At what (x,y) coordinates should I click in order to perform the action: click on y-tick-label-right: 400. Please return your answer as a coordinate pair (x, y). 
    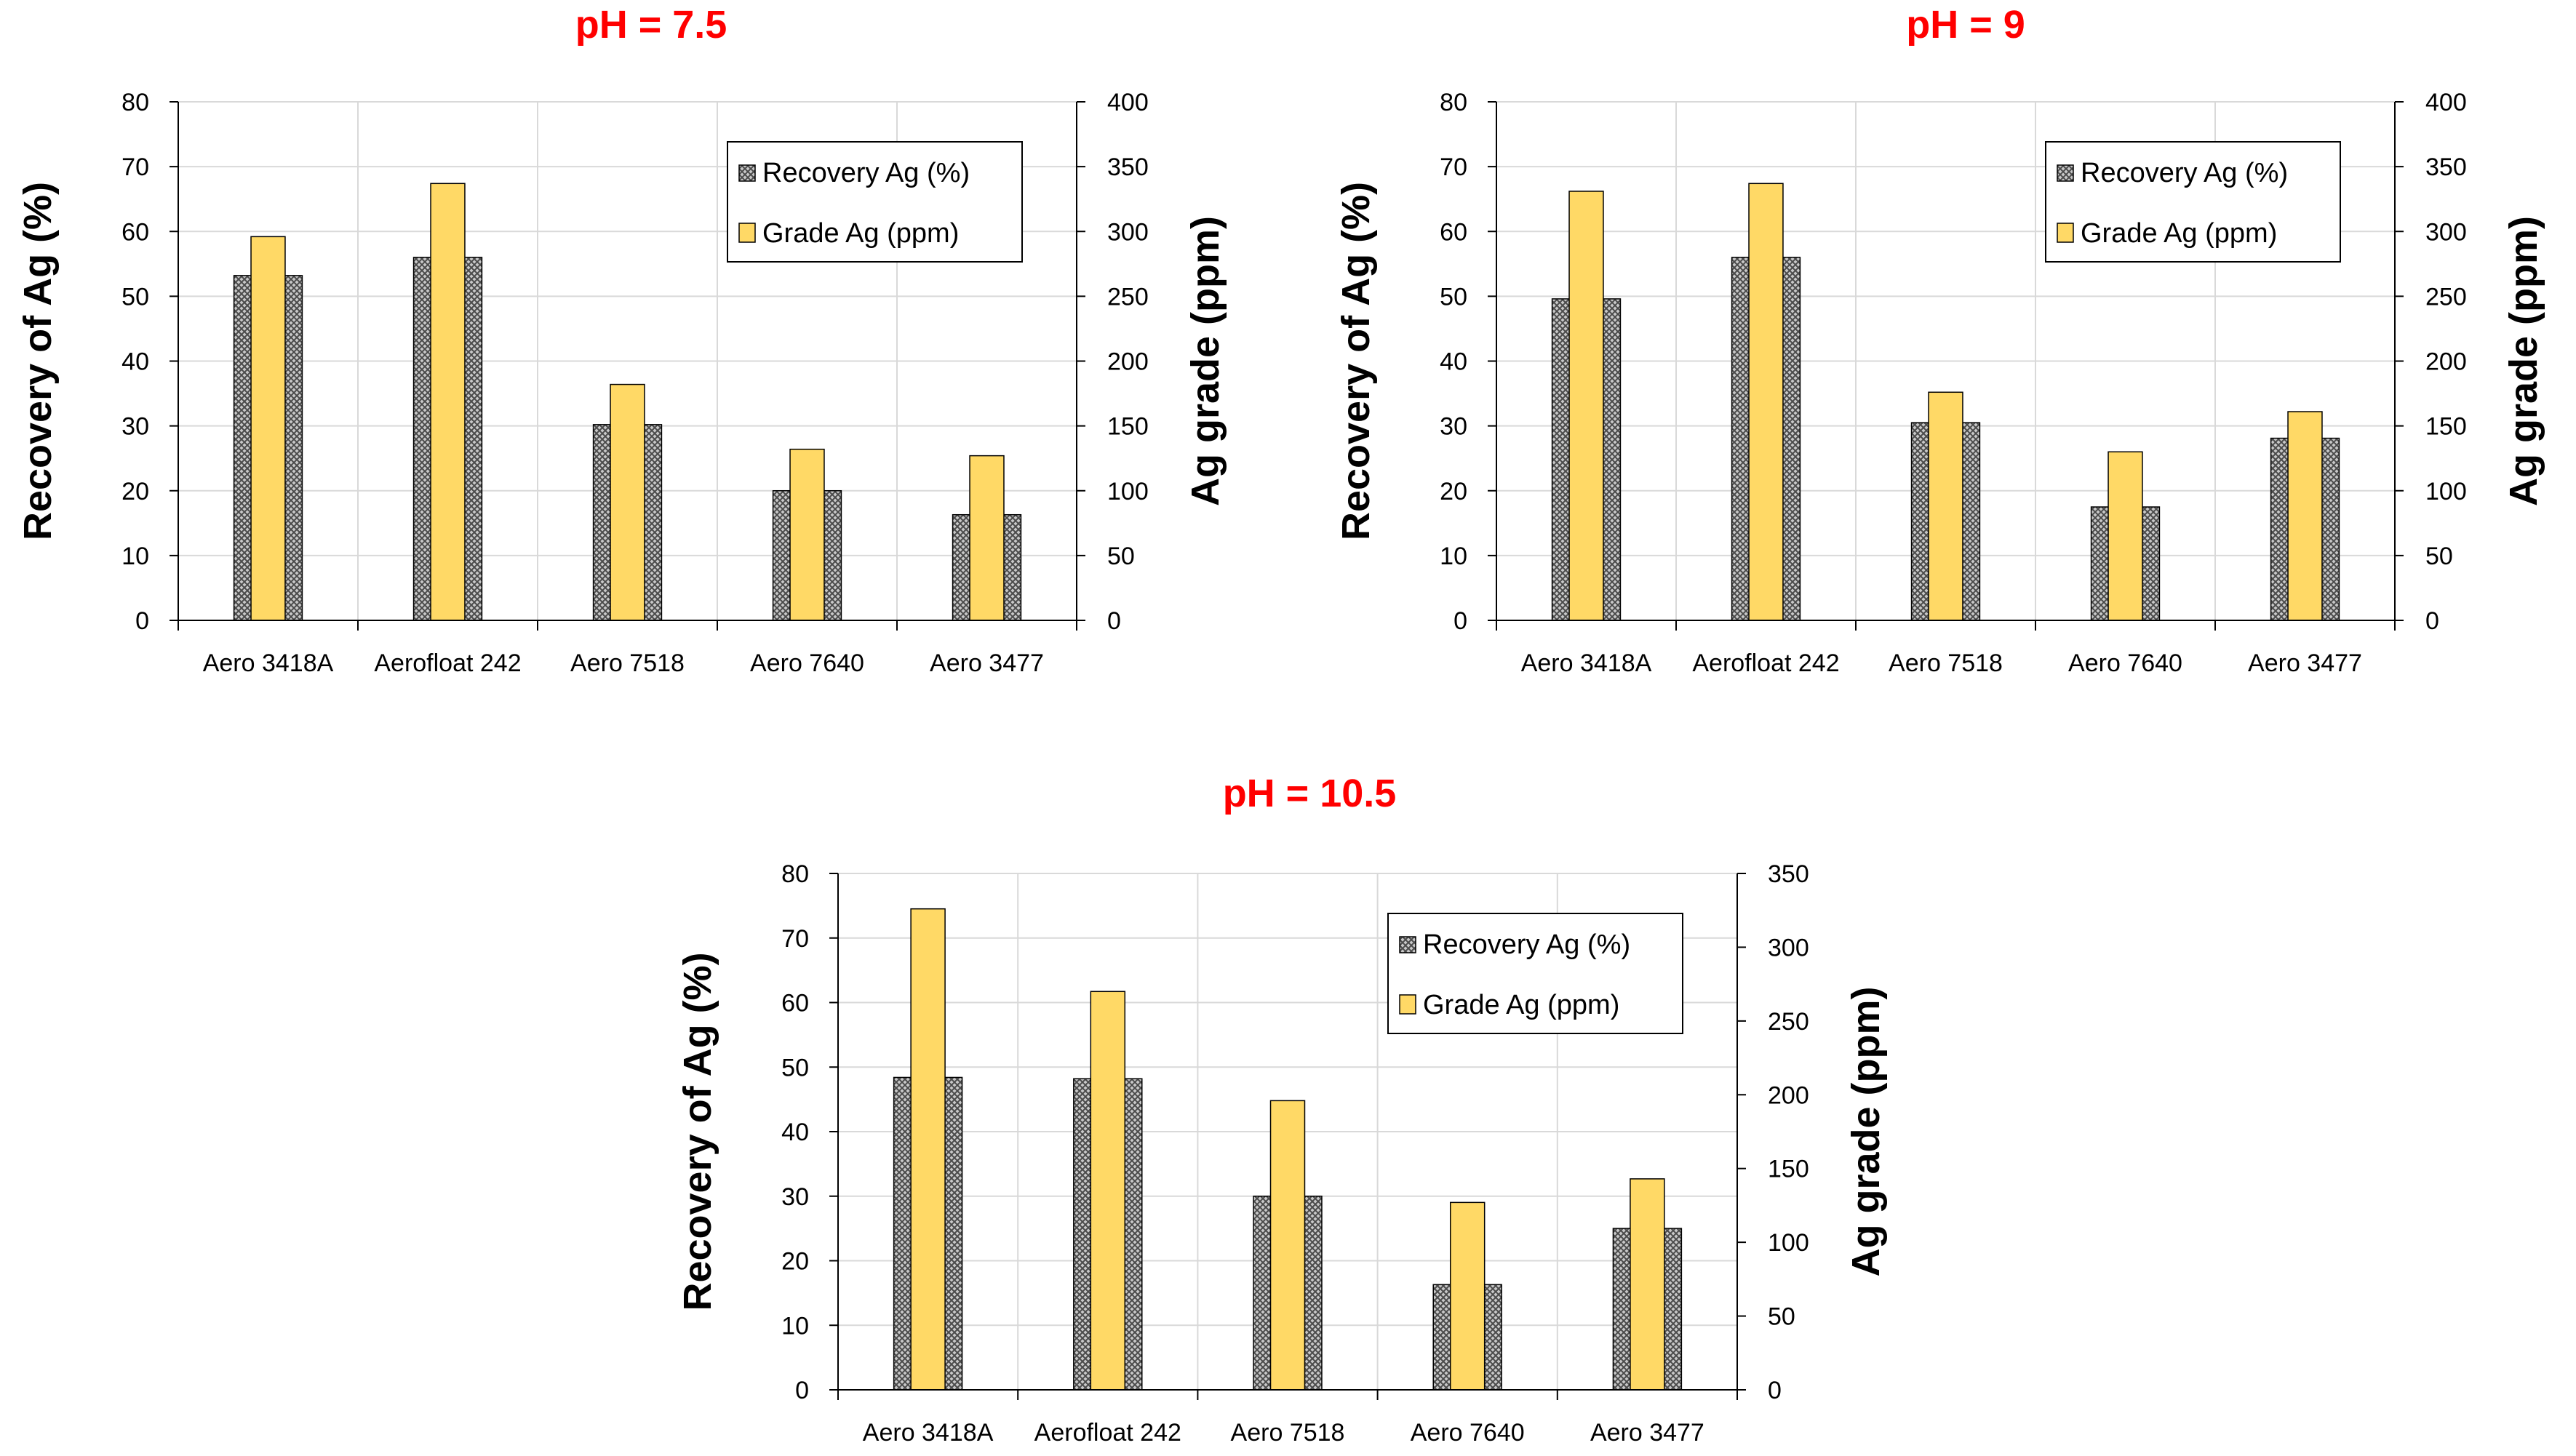
    Looking at the image, I should click on (1128, 102).